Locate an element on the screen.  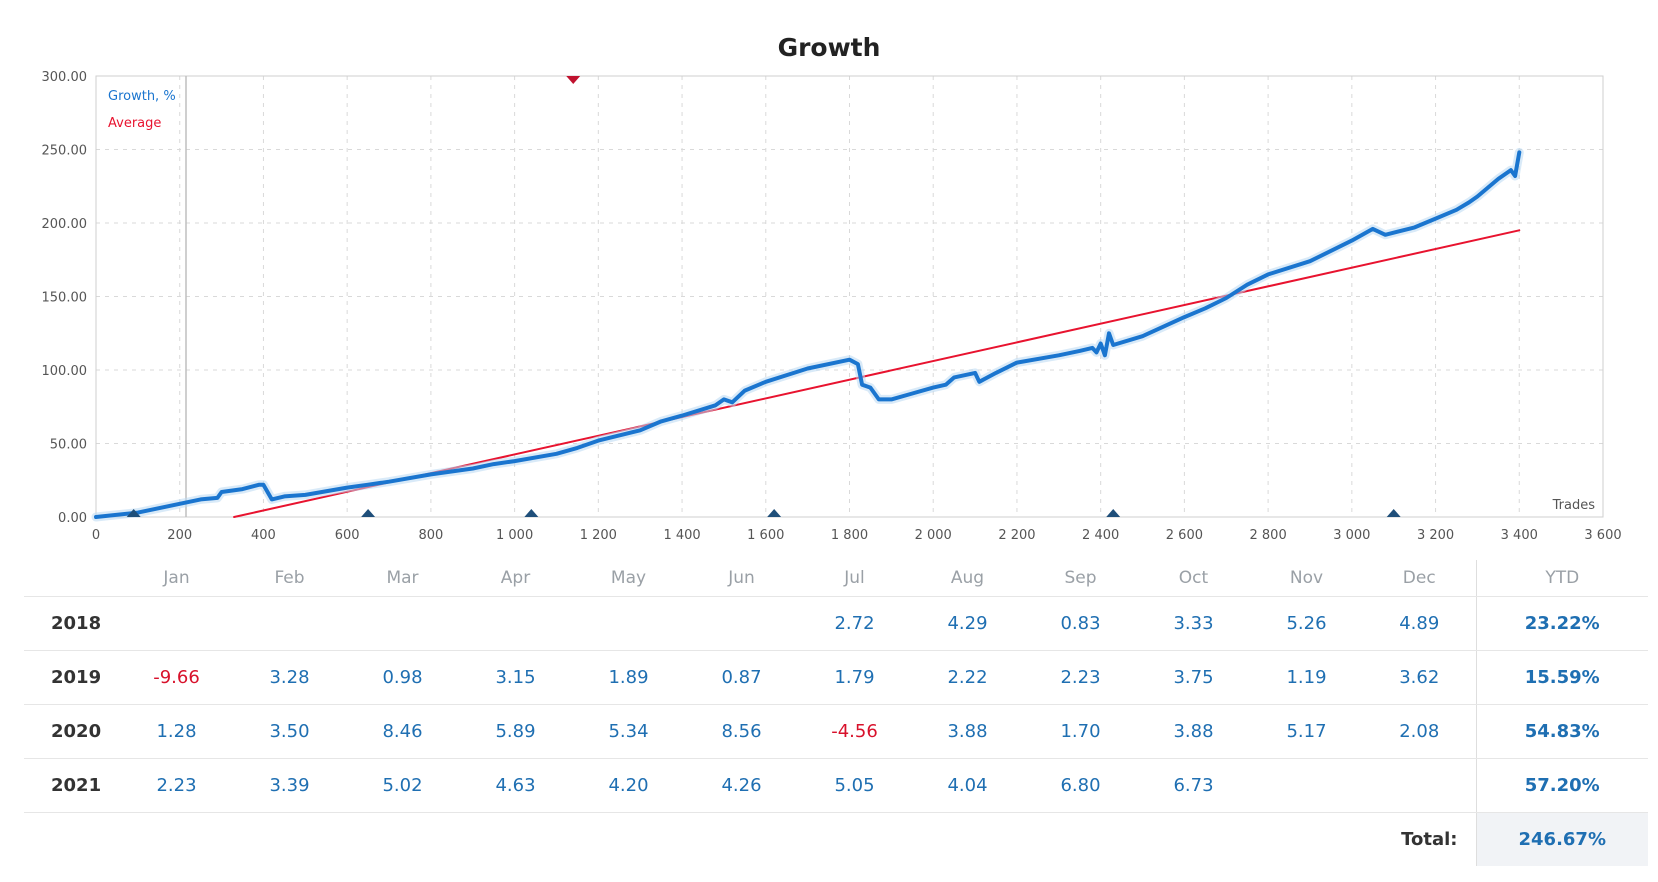
table-row: 2018 2.72 4.29 0.83 3.33 5.26 4.89 23.22% is located at coordinates (836, 623).